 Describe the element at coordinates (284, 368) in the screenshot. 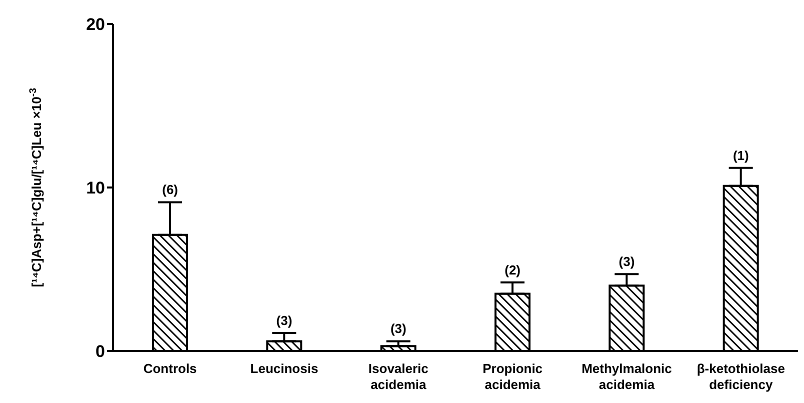

I see `x-tick-label: Leucinosis` at that location.